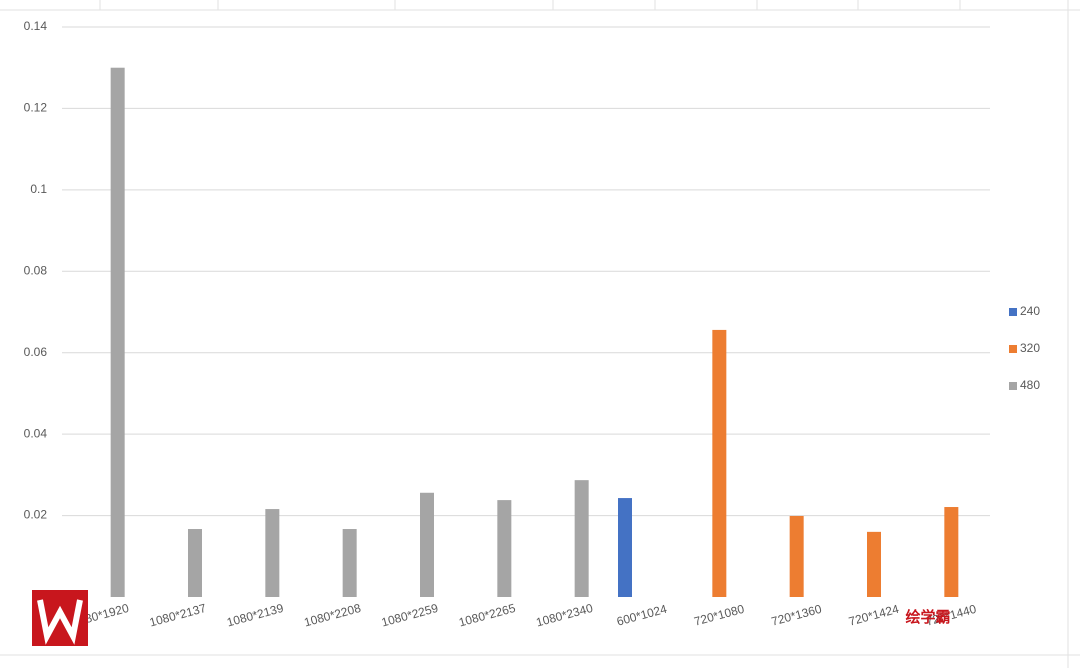  Describe the element at coordinates (642, 615) in the screenshot. I see `x-tick-label: 600*1024` at that location.